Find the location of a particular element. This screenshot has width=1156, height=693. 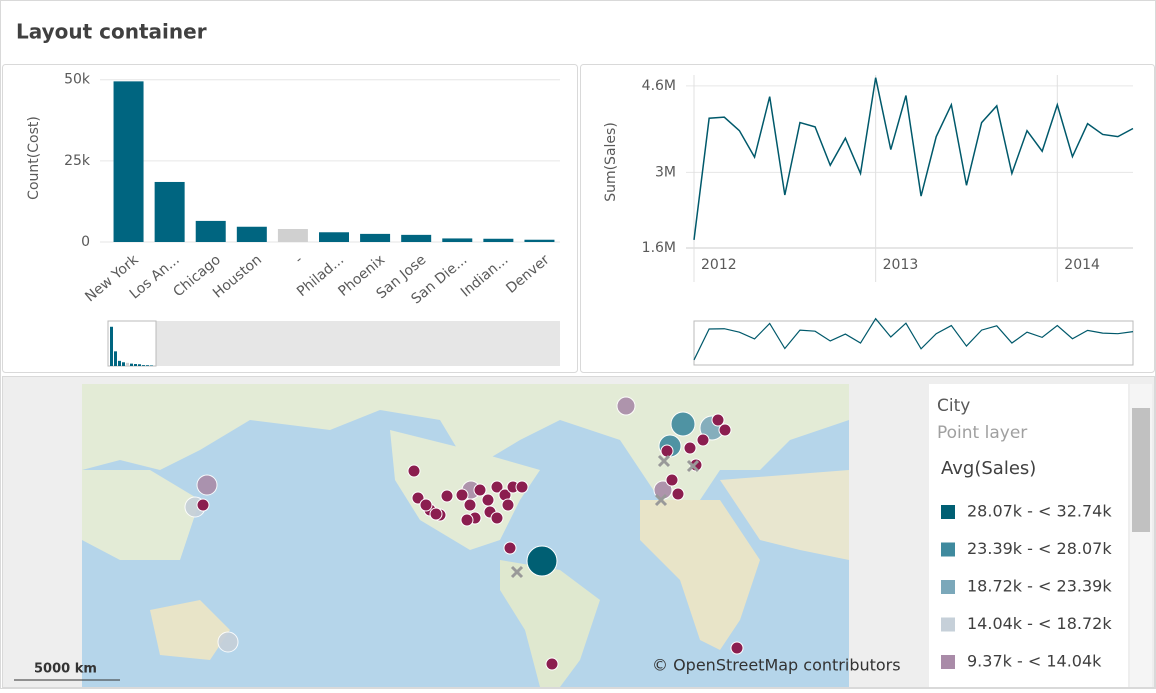

y-tick-label: 4.6M is located at coordinates (659, 86).